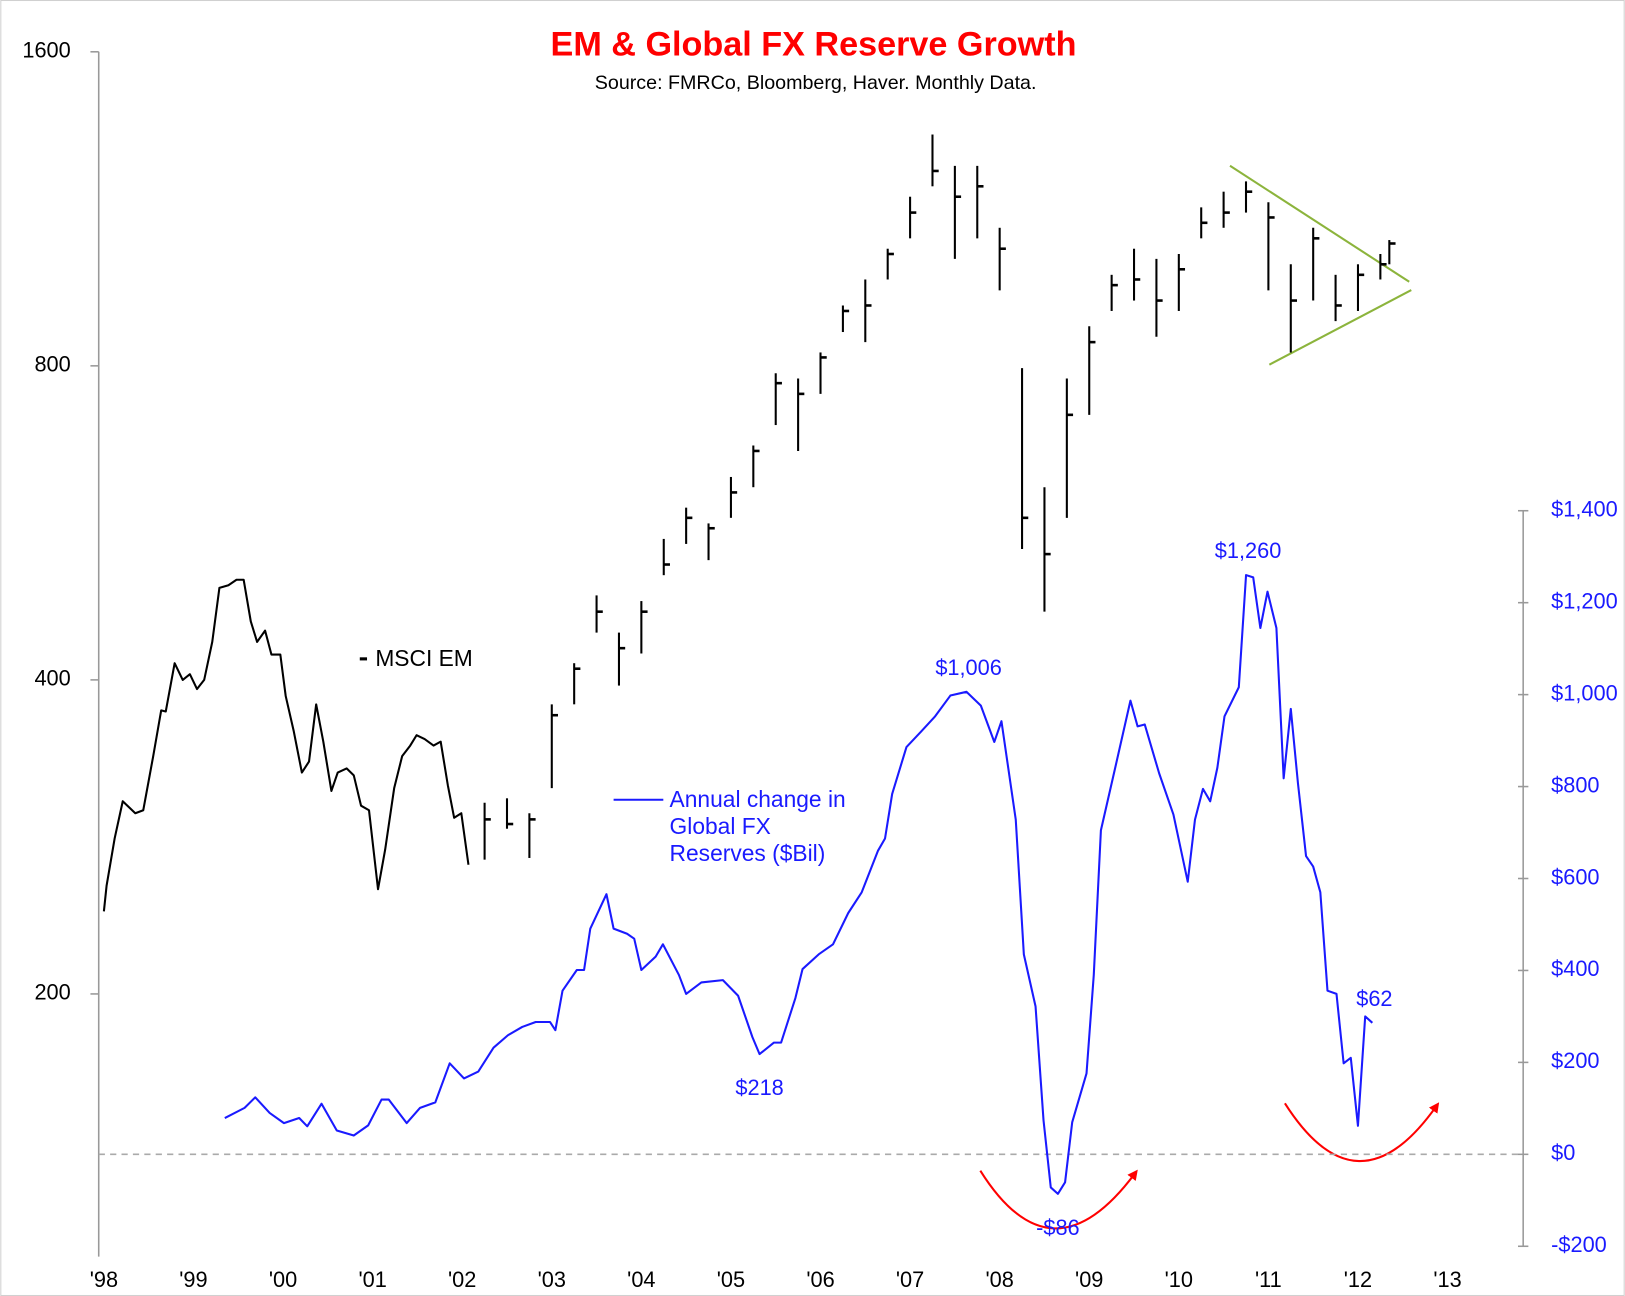 The image size is (1625, 1296). I want to click on y2-tick-label: $1,000, so click(1584, 692).